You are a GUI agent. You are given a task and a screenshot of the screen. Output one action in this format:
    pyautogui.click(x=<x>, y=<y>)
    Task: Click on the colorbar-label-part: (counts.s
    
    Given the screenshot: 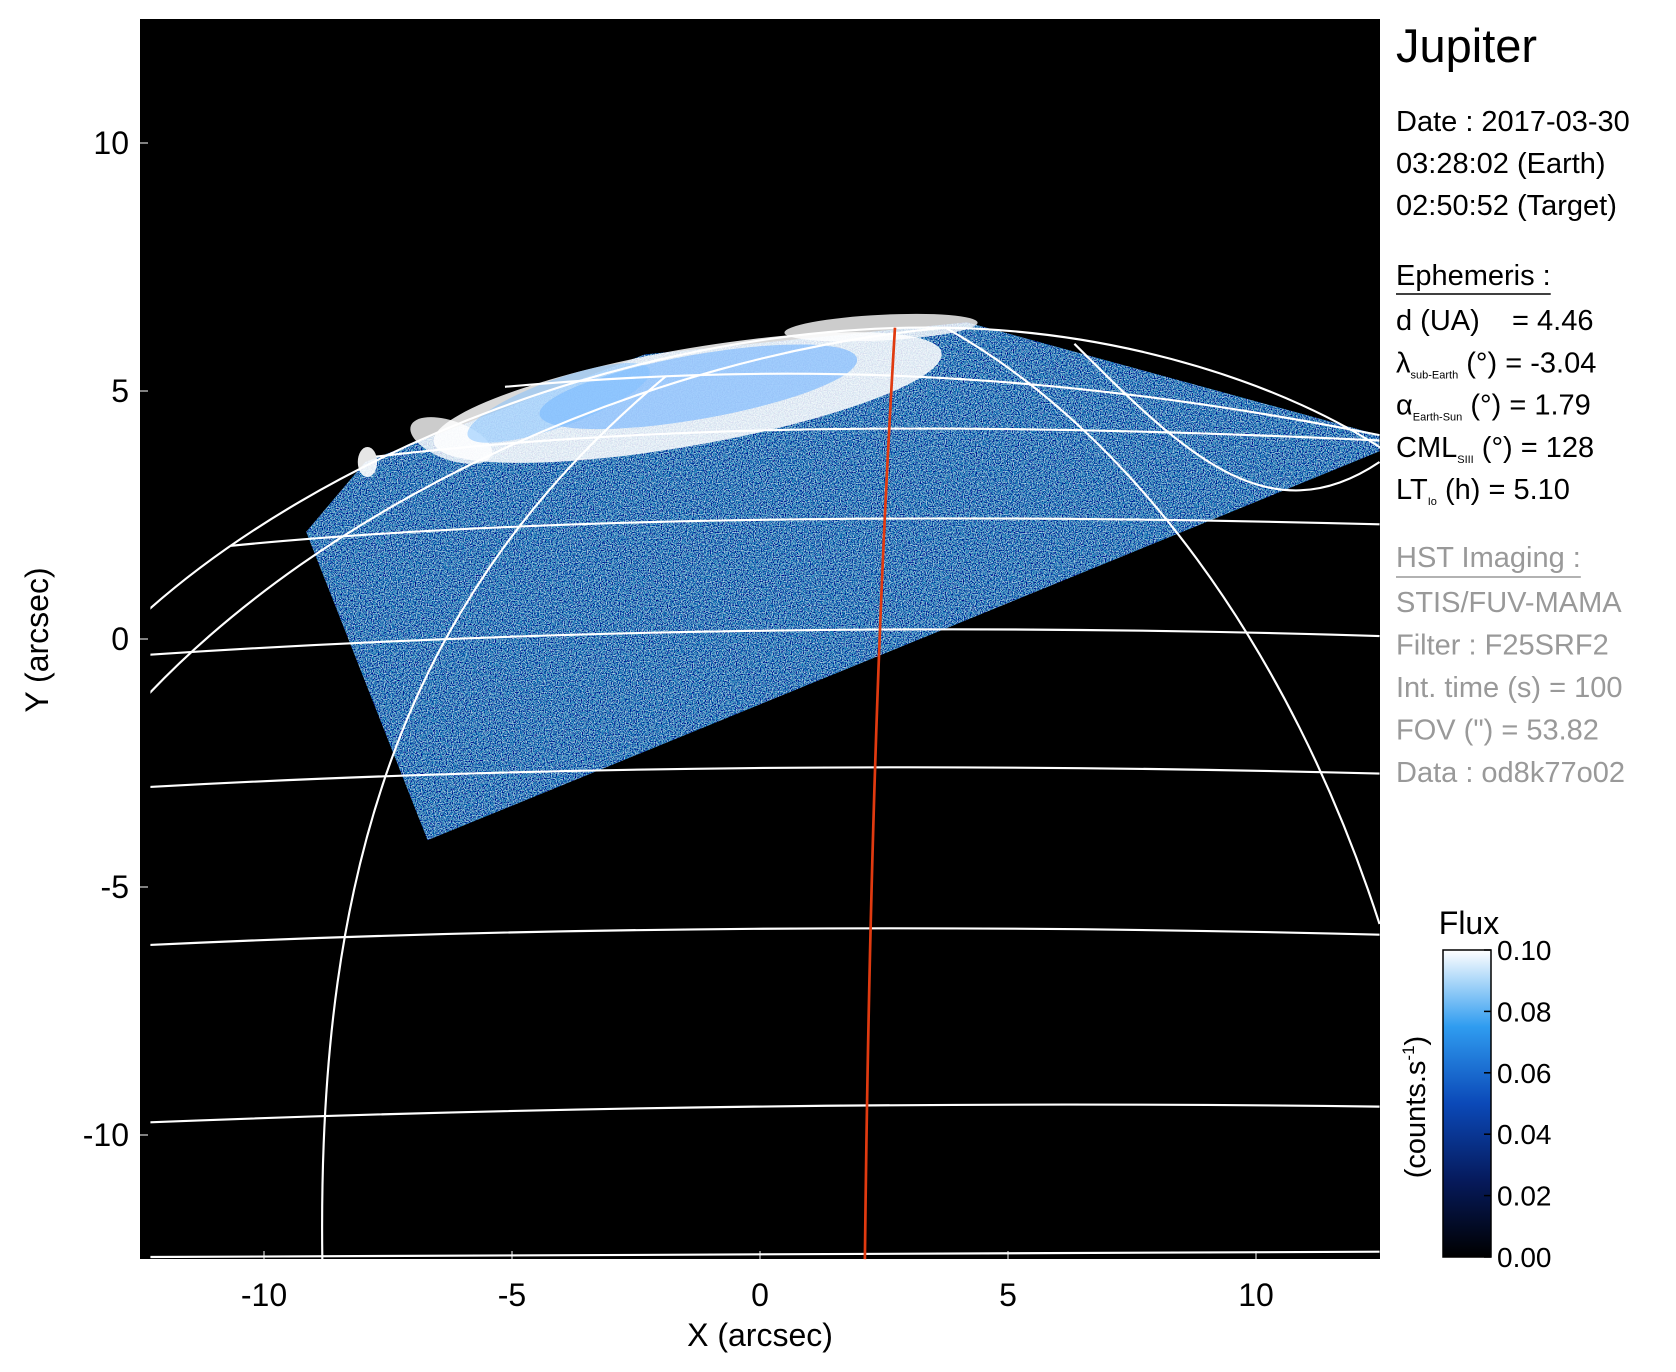 What is the action you would take?
    pyautogui.click(x=1416, y=1120)
    